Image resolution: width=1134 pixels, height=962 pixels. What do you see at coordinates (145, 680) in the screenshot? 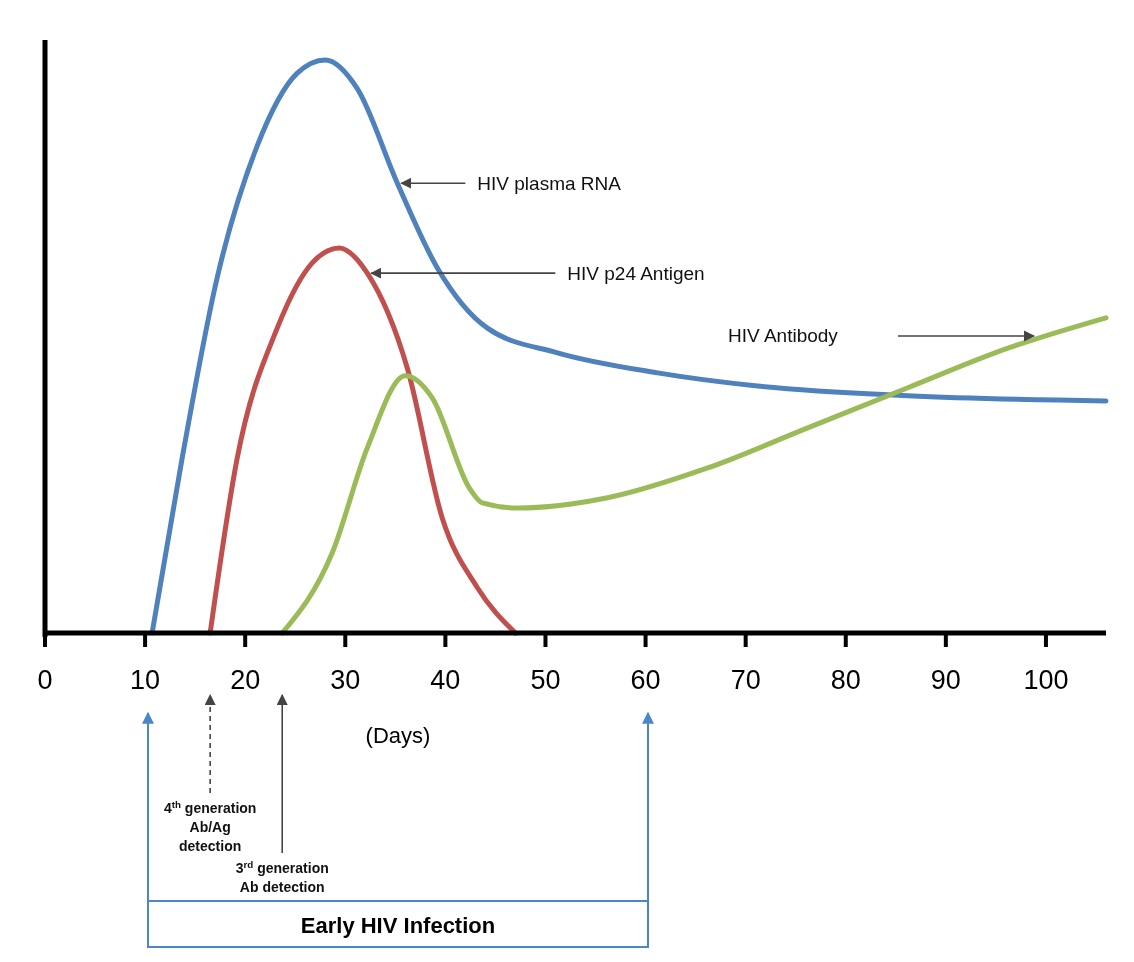
I see `x-tick-label: 10` at bounding box center [145, 680].